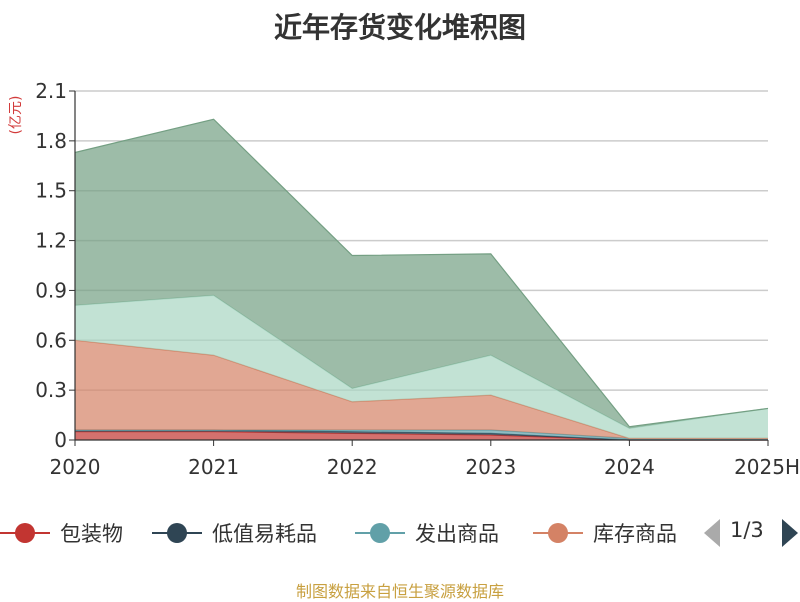 Image resolution: width=800 pixels, height=602 pixels. Describe the element at coordinates (490, 467) in the screenshot. I see `x-tick-label: 2023` at that location.